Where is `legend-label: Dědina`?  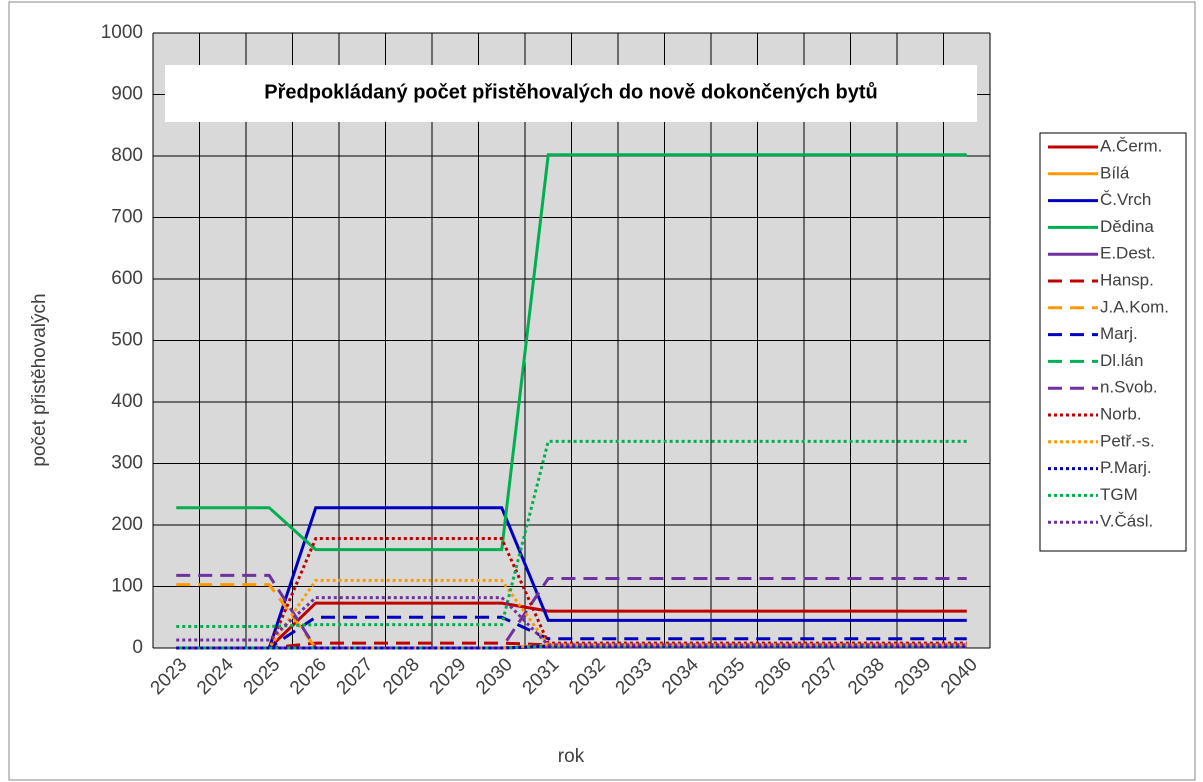
legend-label: Dědina is located at coordinates (1127, 226).